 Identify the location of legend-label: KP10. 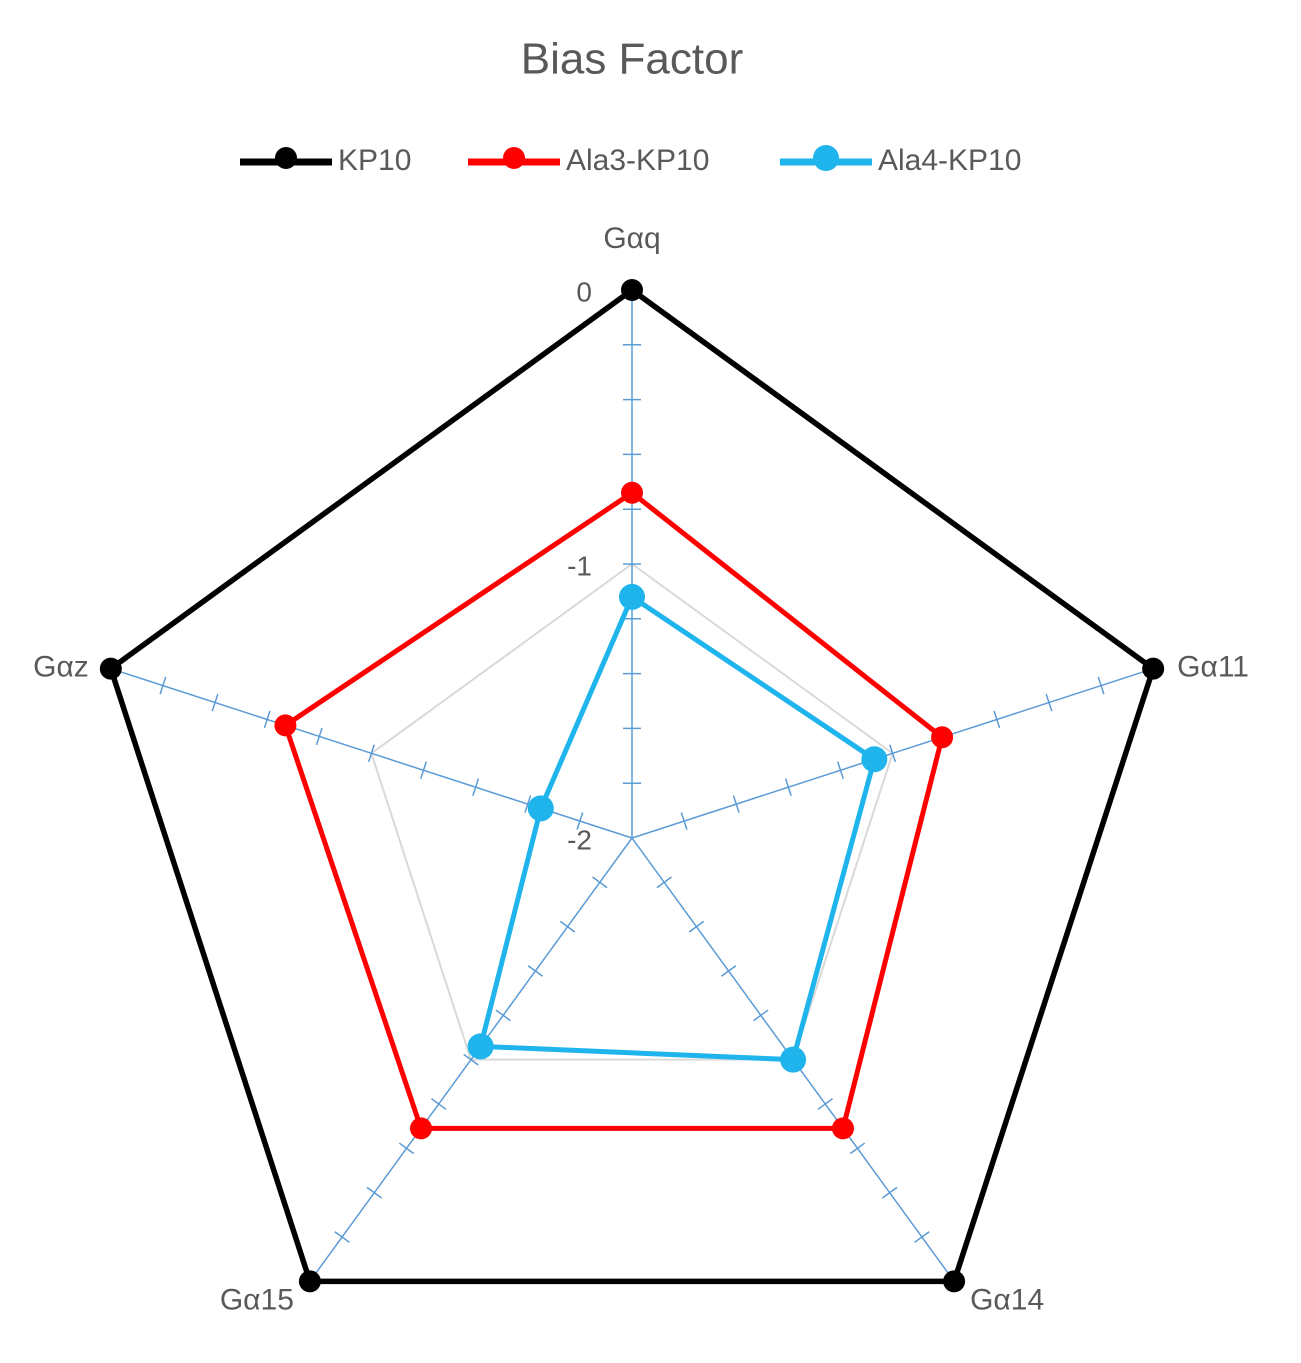
(374, 160).